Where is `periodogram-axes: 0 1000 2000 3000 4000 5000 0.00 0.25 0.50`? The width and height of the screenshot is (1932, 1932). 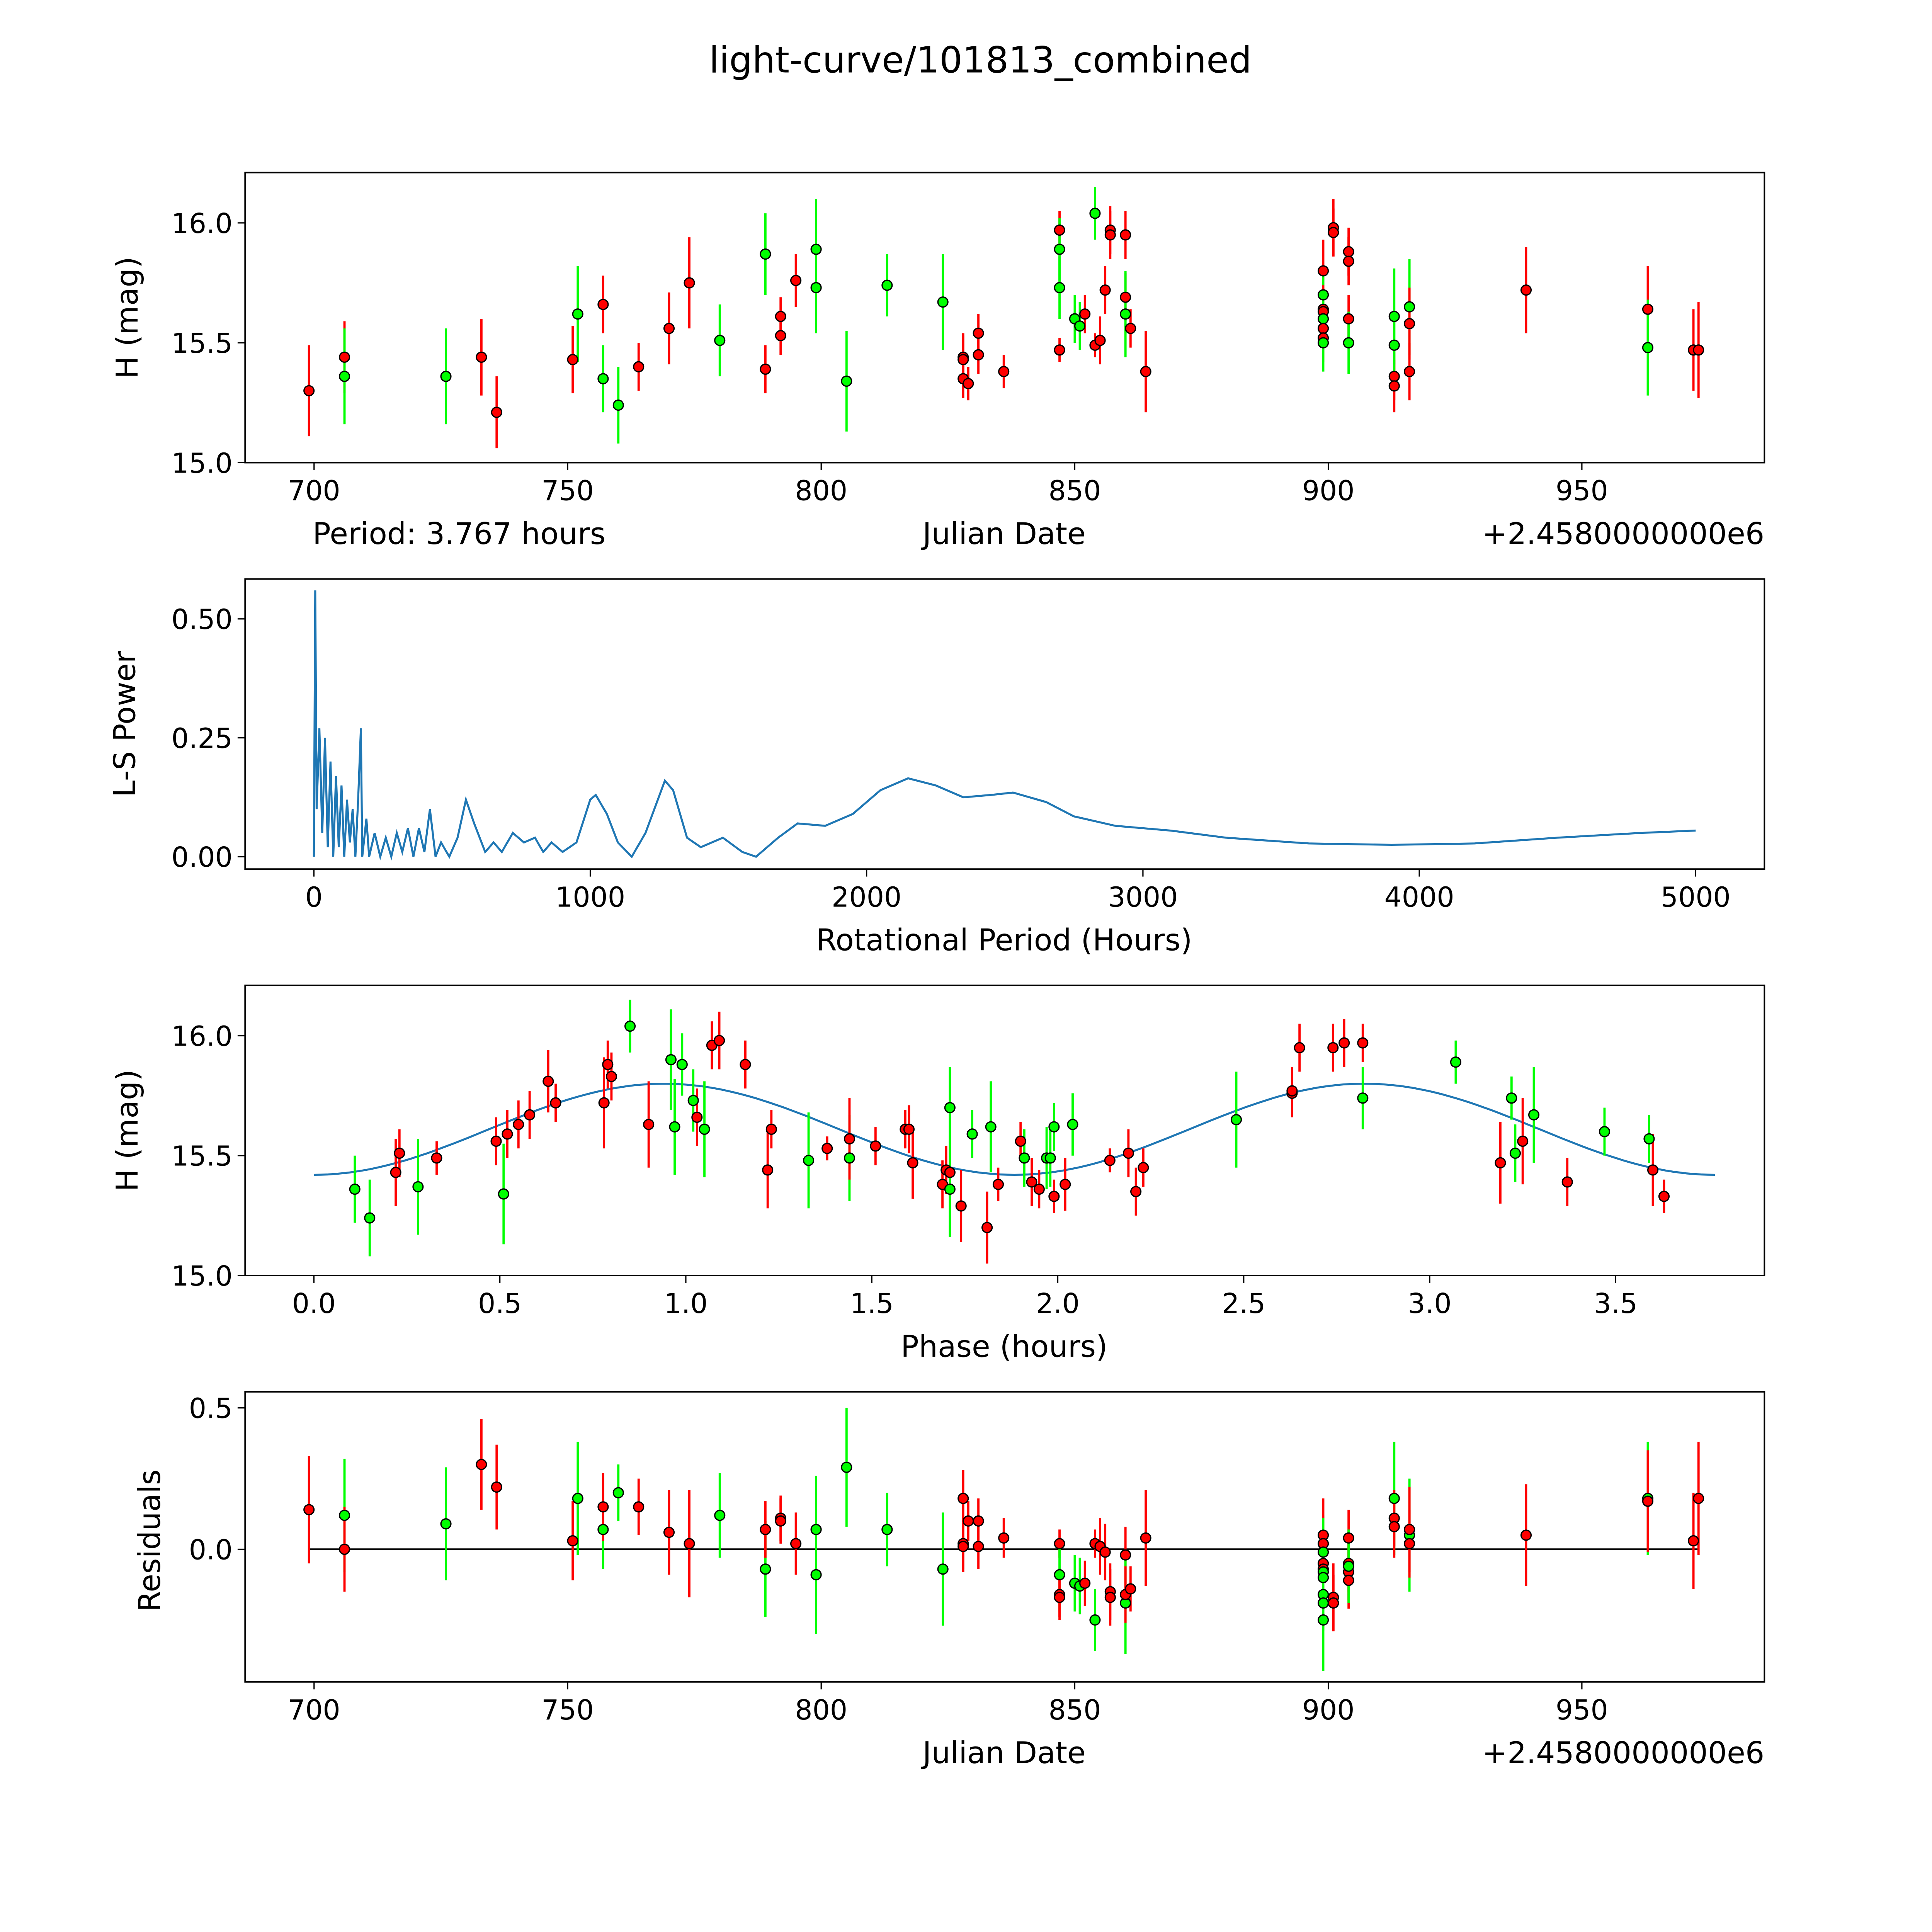
periodogram-axes: 0 1000 2000 3000 4000 5000 0.00 0.25 0.50 is located at coordinates (968, 745).